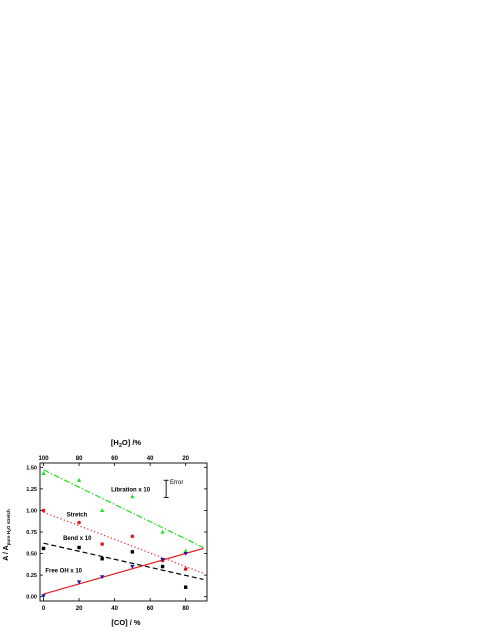 Image resolution: width=491 pixels, height=640 pixels. What do you see at coordinates (77, 539) in the screenshot?
I see `series-label: Bend x 10` at bounding box center [77, 539].